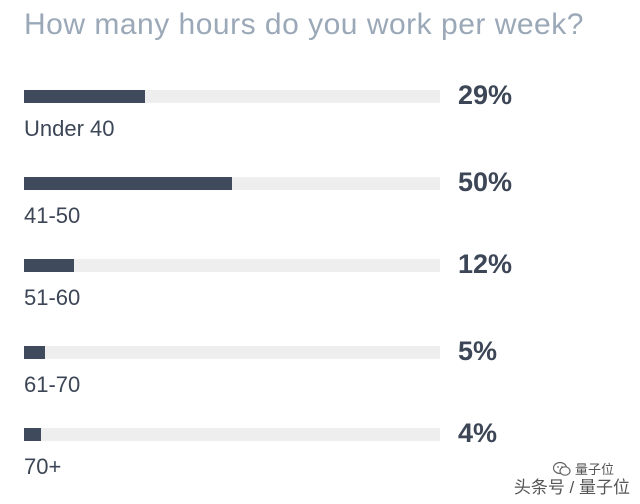  I want to click on value-label: 50%, so click(485, 182).